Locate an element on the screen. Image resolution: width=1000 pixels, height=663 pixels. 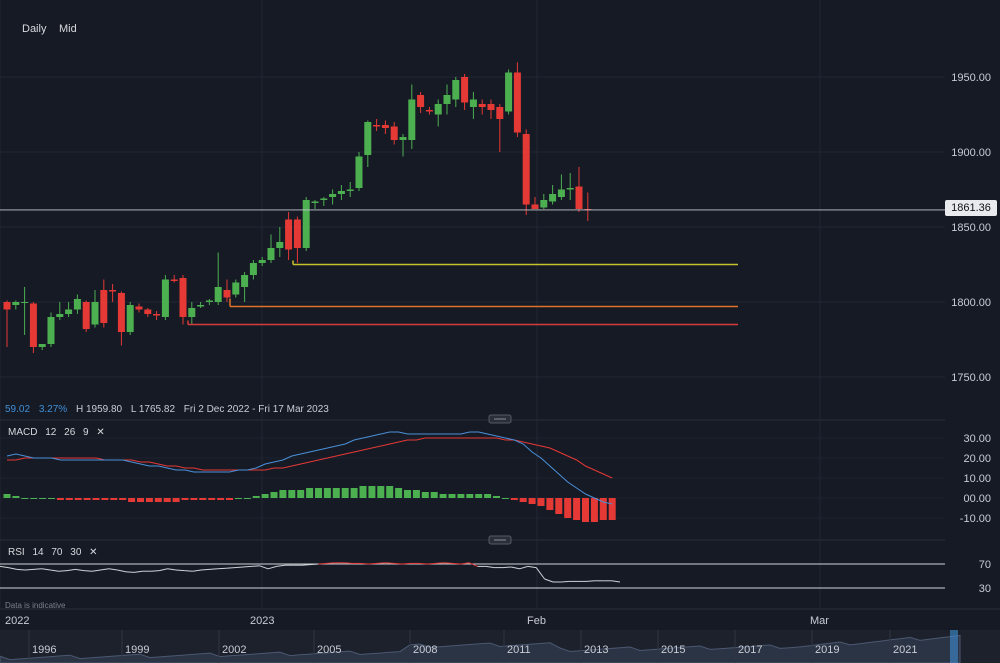
navigator-year-label: 2015 is located at coordinates (673, 650).